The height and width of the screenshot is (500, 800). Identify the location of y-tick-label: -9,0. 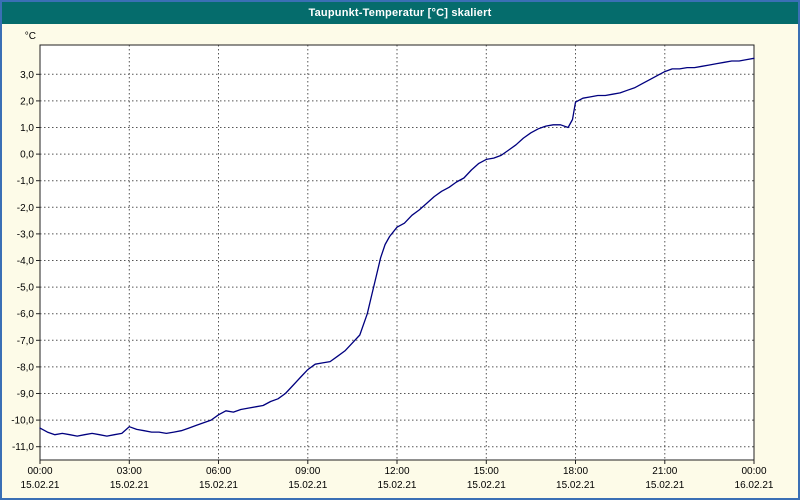
(26, 394).